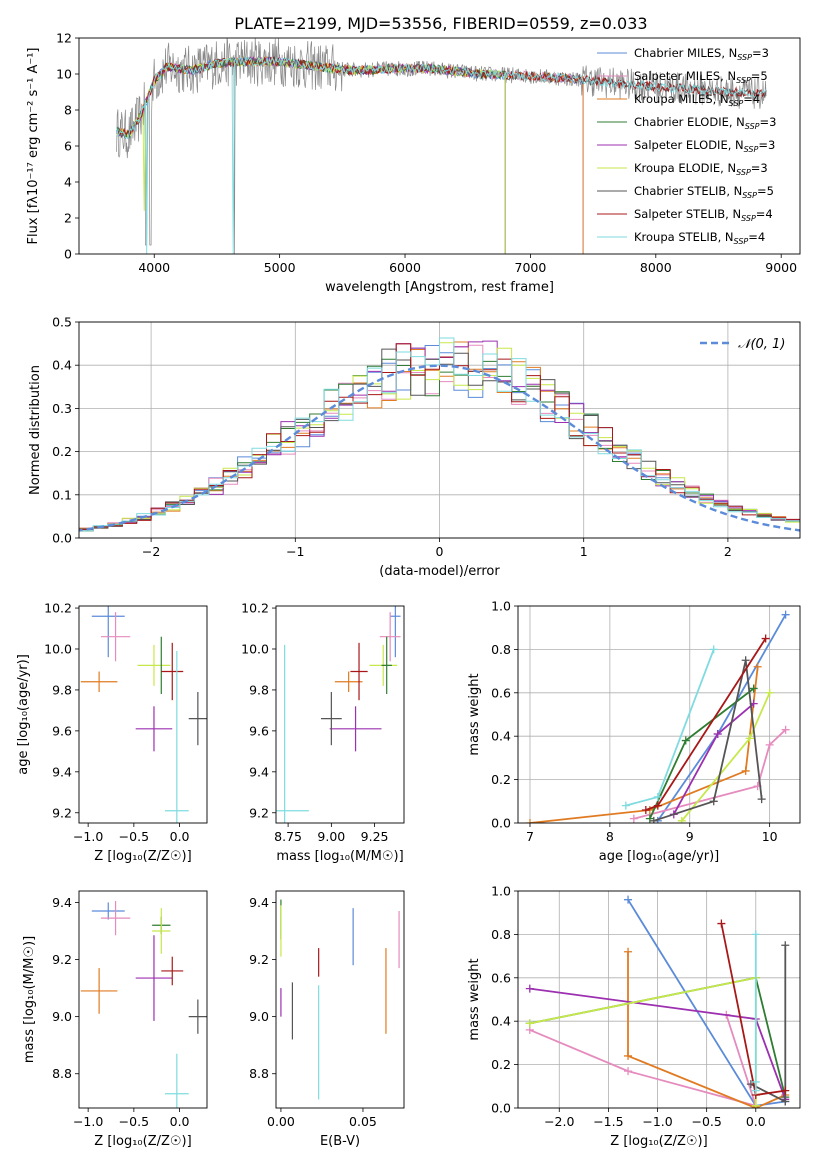 This screenshot has height=1170, width=819. I want to click on spectrum-xtick-label-0: 4000, so click(154, 267).